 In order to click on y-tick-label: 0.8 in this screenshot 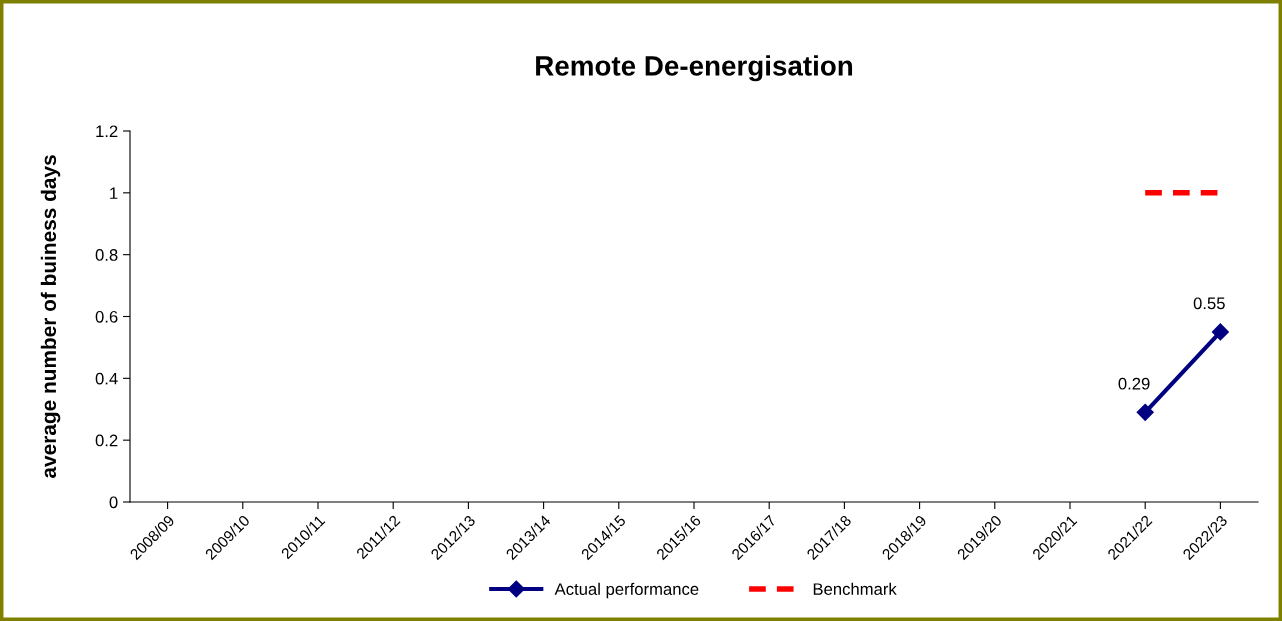, I will do `click(106, 255)`.